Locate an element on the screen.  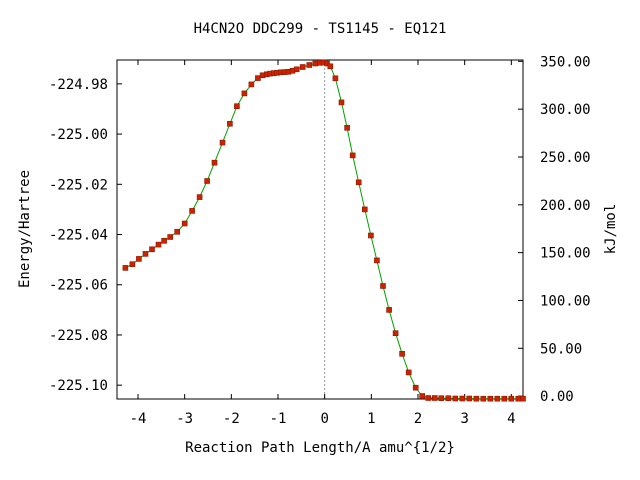
x-tick-label: 1 is located at coordinates (371, 419).